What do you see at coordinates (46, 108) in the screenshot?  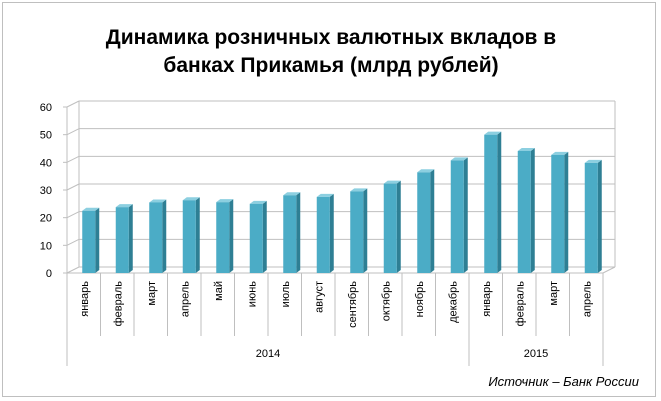 I see `y-tick-label: 60` at bounding box center [46, 108].